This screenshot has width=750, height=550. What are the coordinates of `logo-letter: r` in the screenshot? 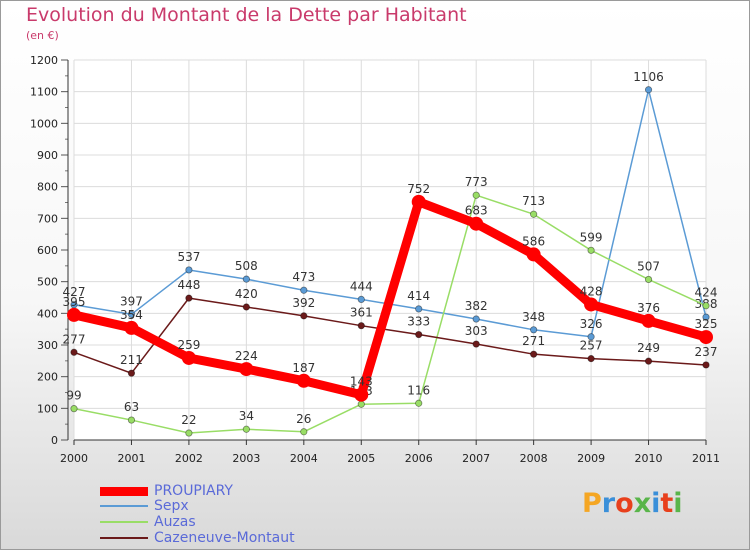 It's located at (608, 503).